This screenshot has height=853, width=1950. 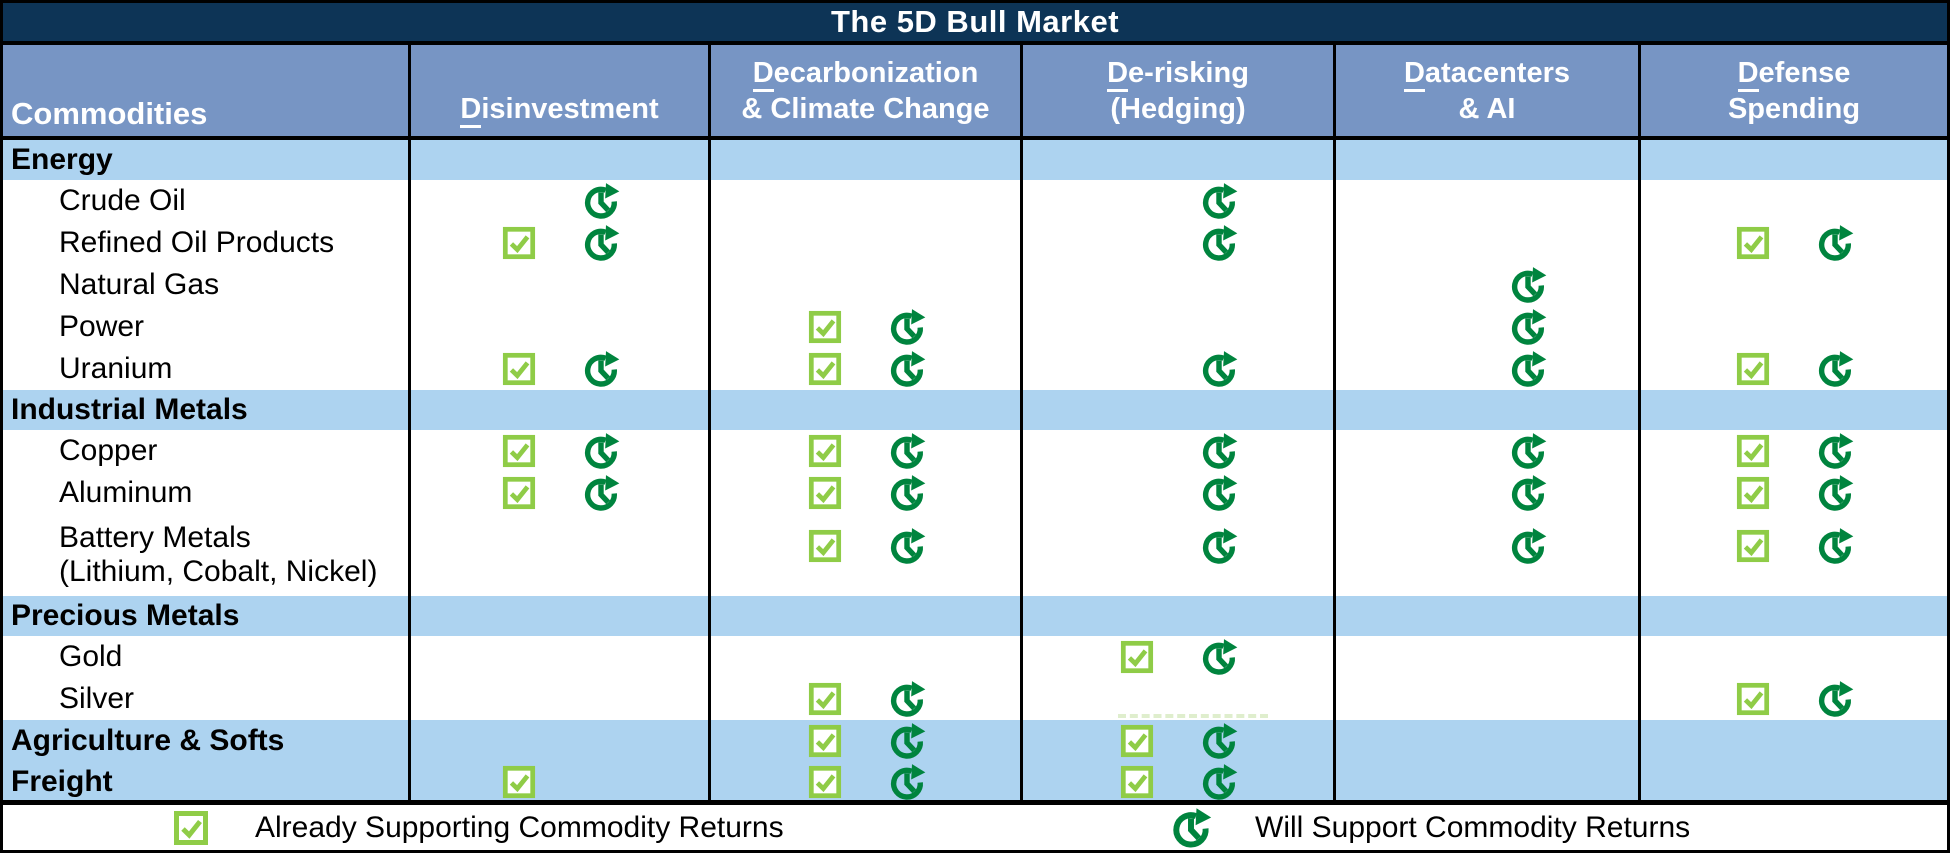 What do you see at coordinates (975, 327) in the screenshot?
I see `table-row: Power` at bounding box center [975, 327].